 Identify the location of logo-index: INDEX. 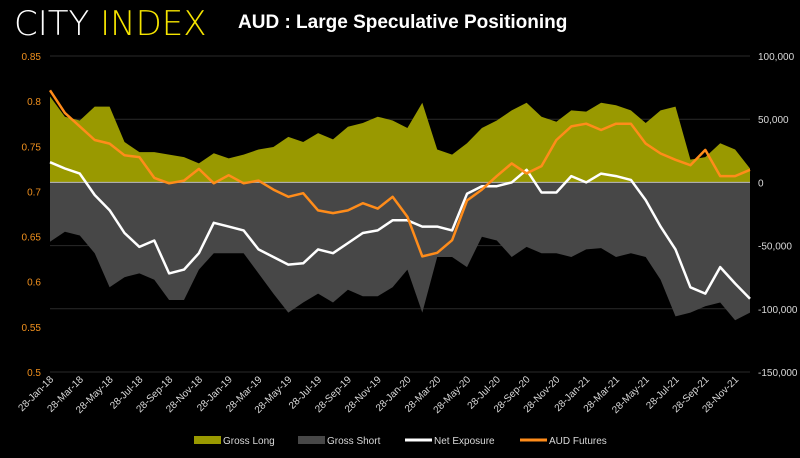
(153, 24).